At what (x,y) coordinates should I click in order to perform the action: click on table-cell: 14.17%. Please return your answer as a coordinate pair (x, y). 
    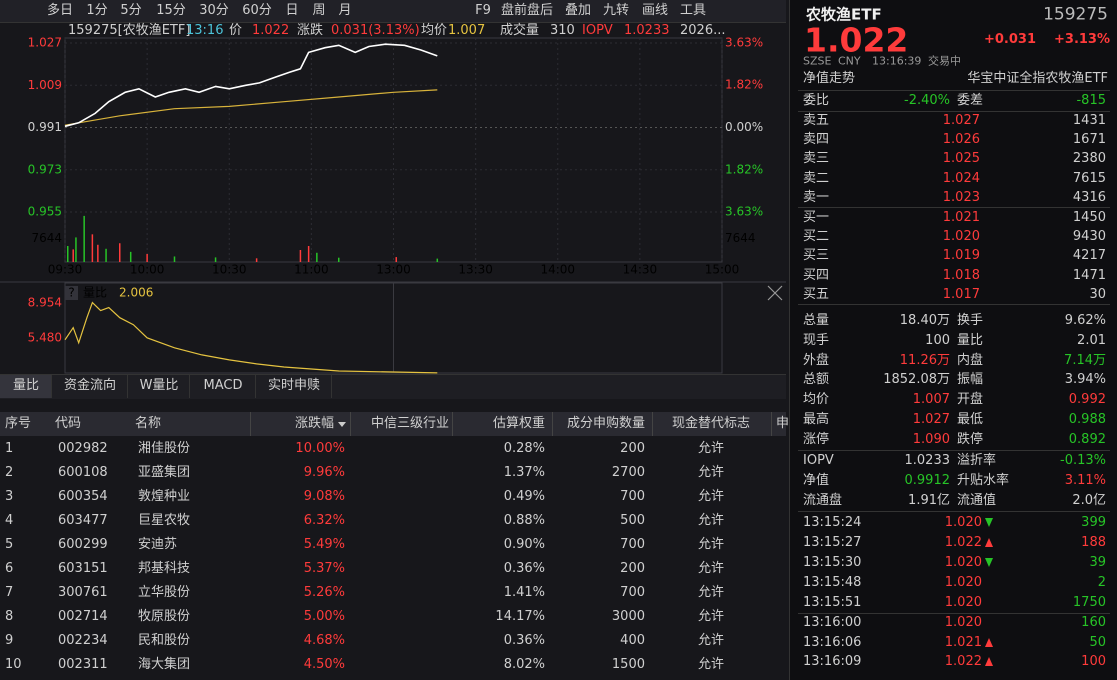
    Looking at the image, I should click on (520, 616).